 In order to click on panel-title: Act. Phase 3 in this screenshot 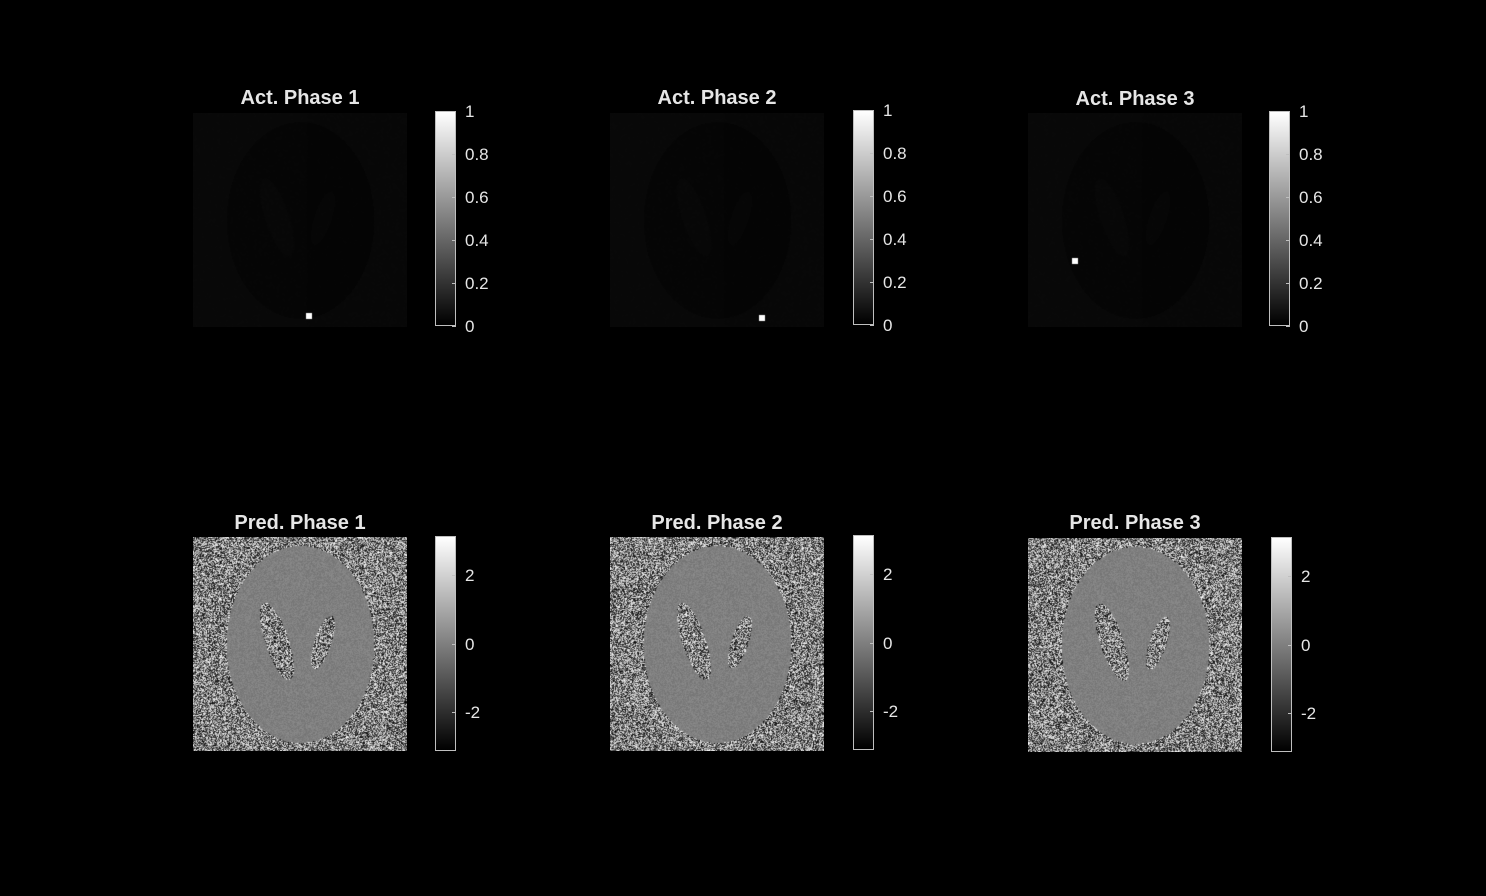, I will do `click(1135, 99)`.